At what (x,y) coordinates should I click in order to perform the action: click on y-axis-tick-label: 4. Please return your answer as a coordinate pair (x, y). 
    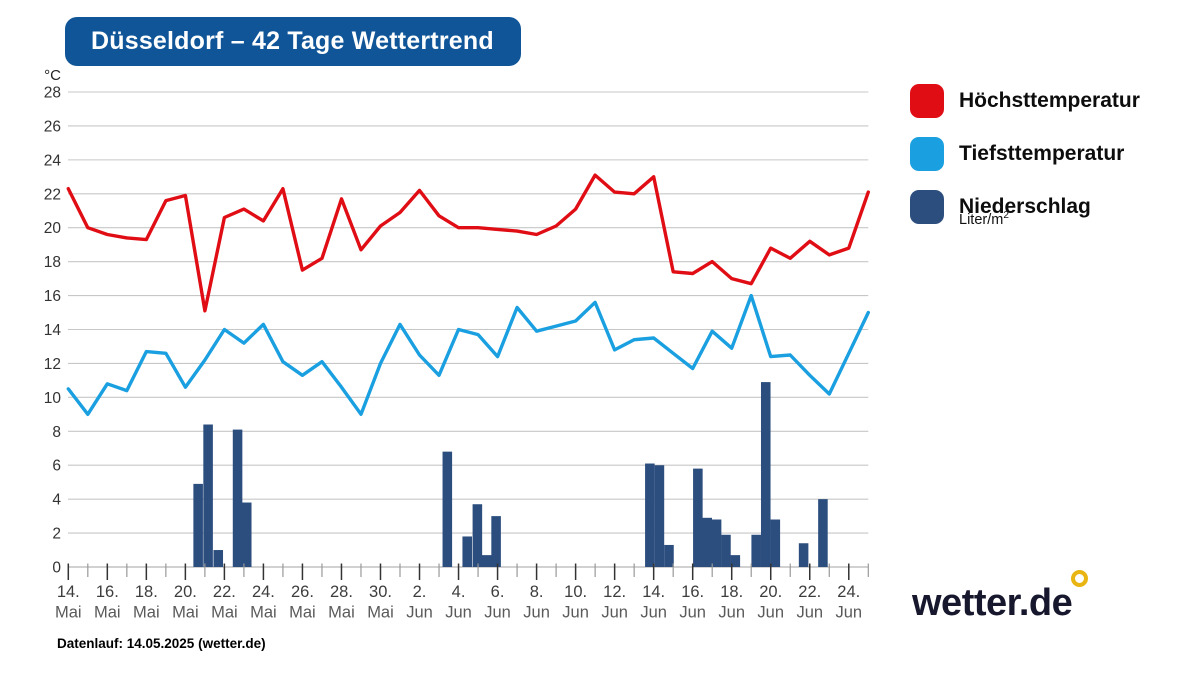
    Looking at the image, I should click on (56, 500).